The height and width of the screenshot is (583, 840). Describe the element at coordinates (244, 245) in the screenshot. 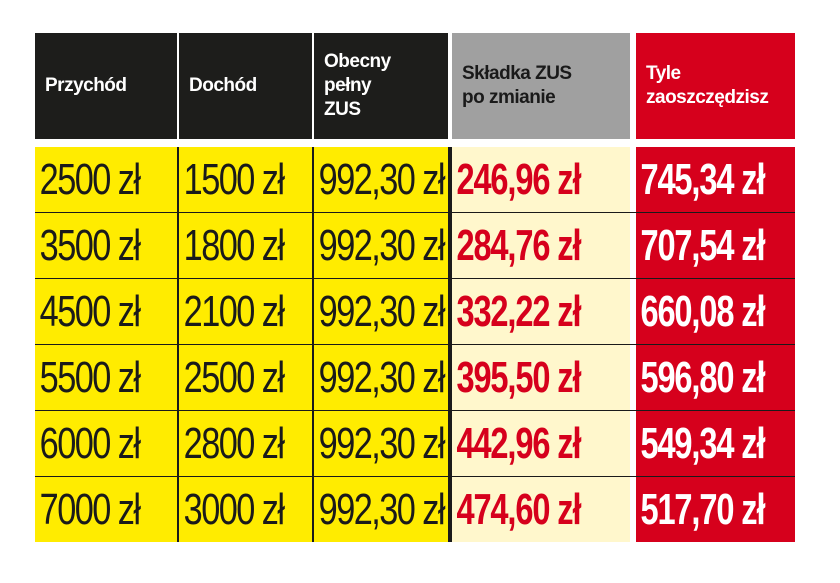

I see `cell-dochod: 1800 zł` at that location.